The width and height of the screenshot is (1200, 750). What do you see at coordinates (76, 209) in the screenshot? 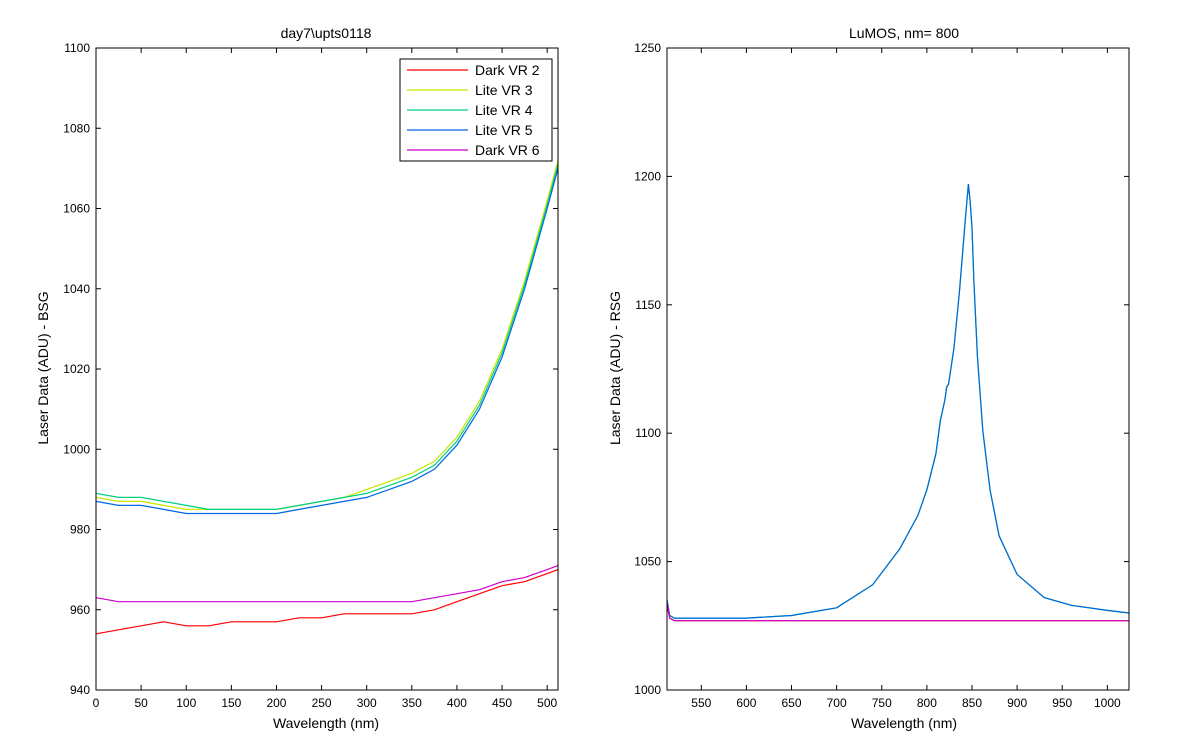
I see `y-tick-label: 1060` at bounding box center [76, 209].